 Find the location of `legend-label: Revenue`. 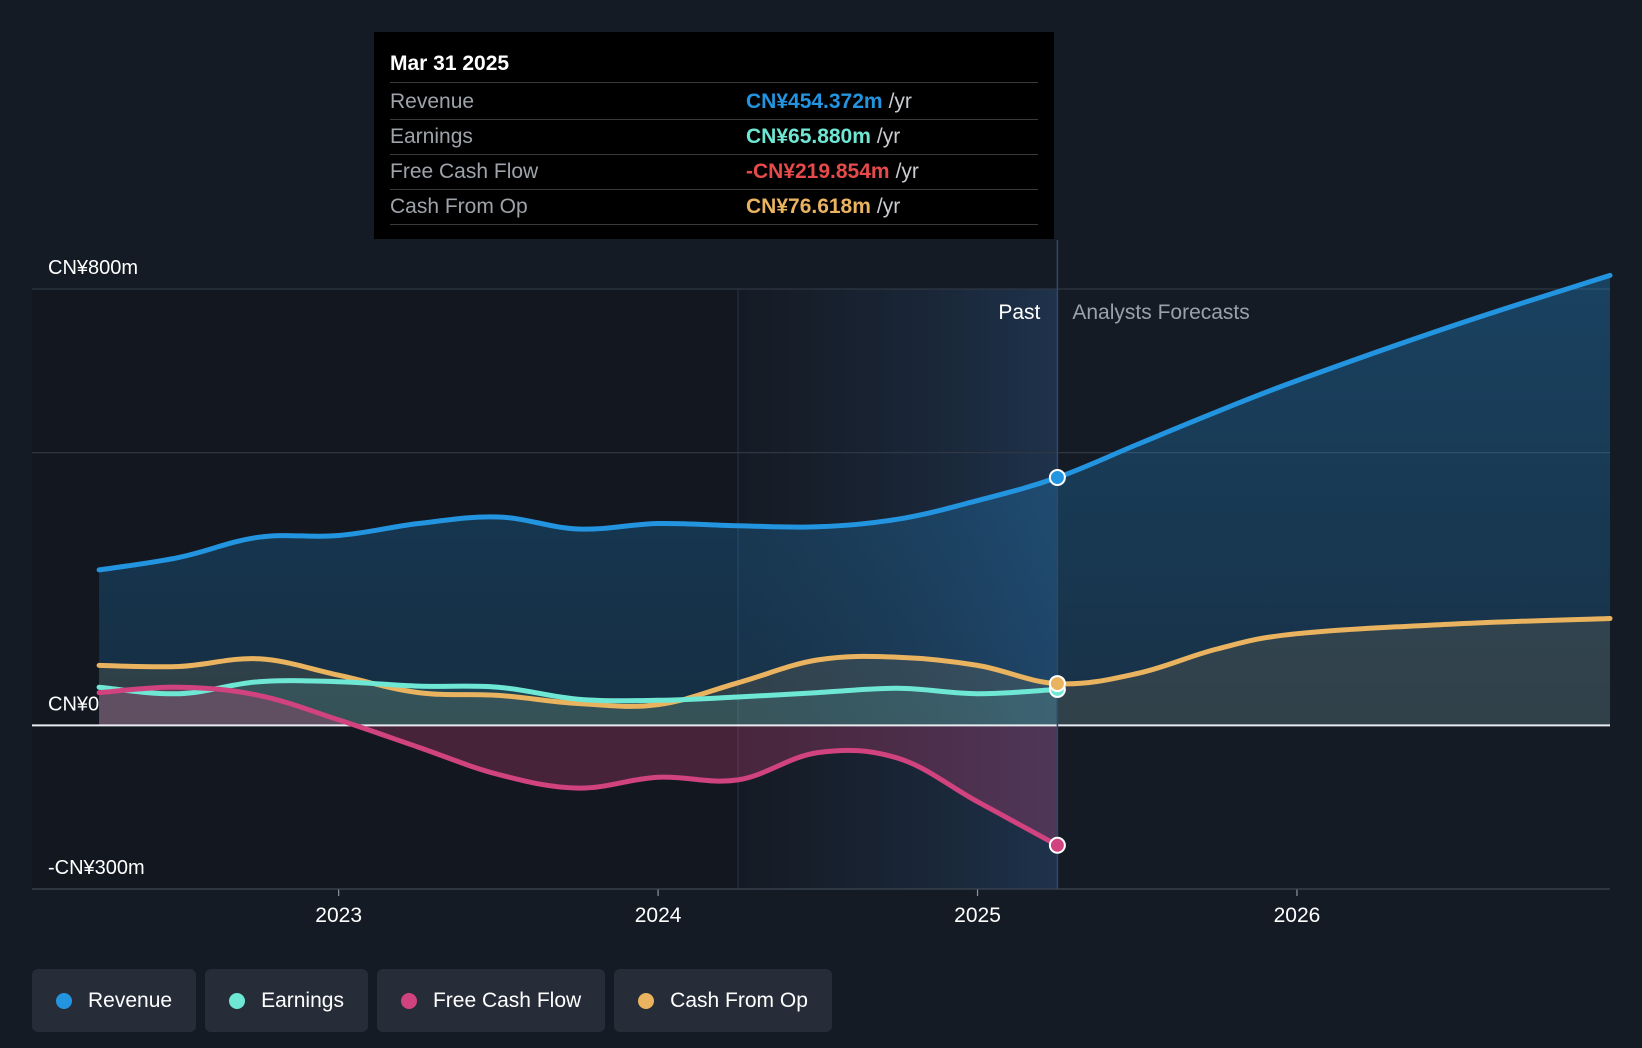

legend-label: Revenue is located at coordinates (130, 1000).